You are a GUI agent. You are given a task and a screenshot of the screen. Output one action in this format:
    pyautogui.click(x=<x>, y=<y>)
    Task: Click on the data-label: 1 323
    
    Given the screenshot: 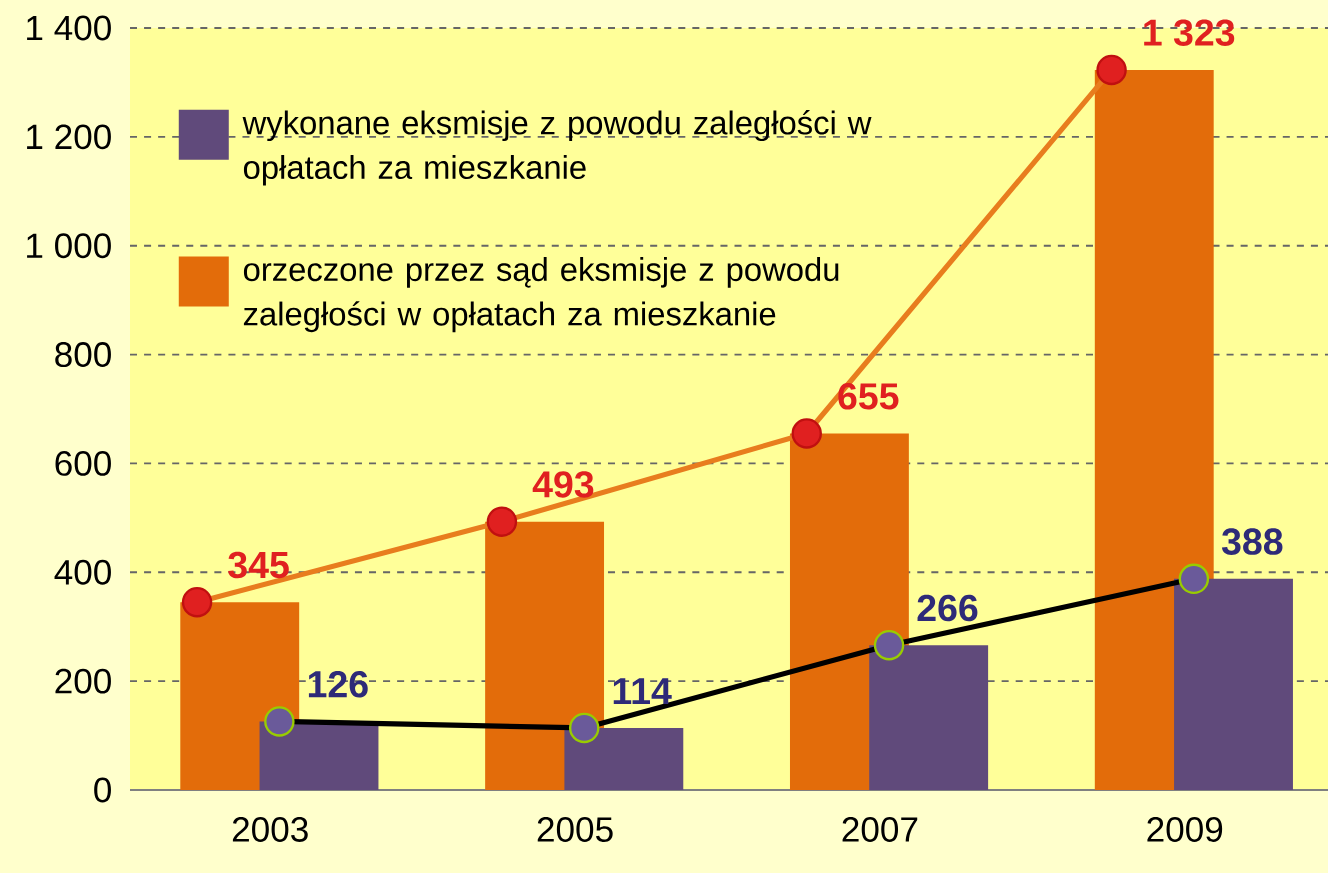 What is the action you would take?
    pyautogui.click(x=1189, y=32)
    